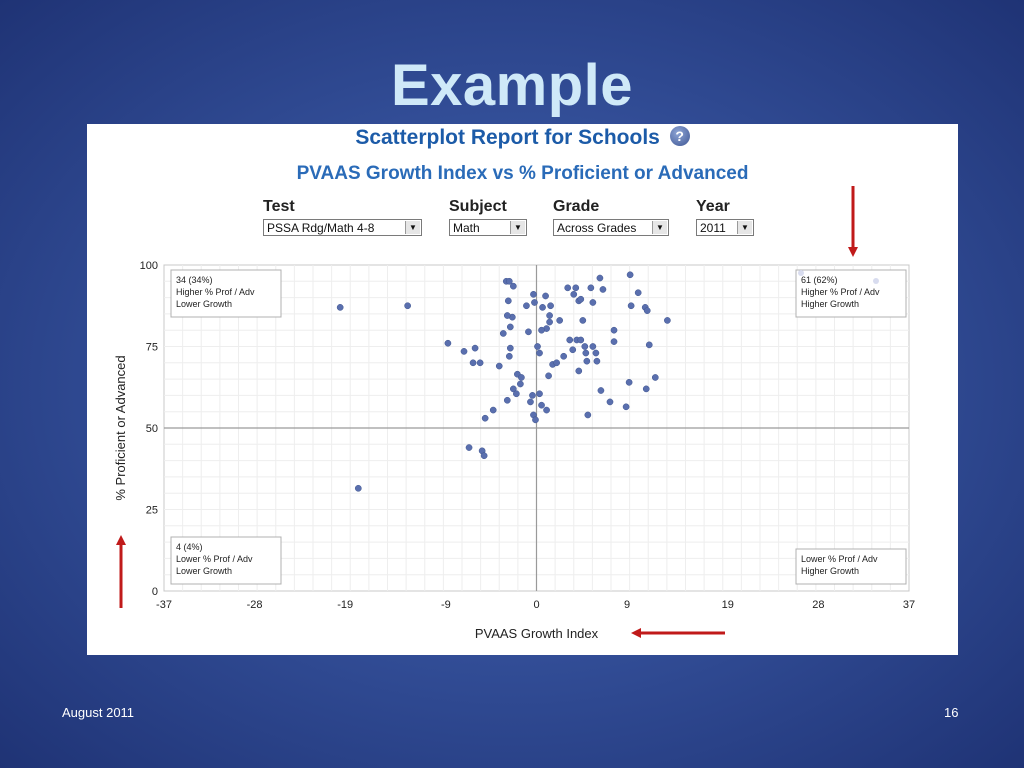 Image resolution: width=1024 pixels, height=768 pixels. I want to click on x-tick-label: -9, so click(446, 605).